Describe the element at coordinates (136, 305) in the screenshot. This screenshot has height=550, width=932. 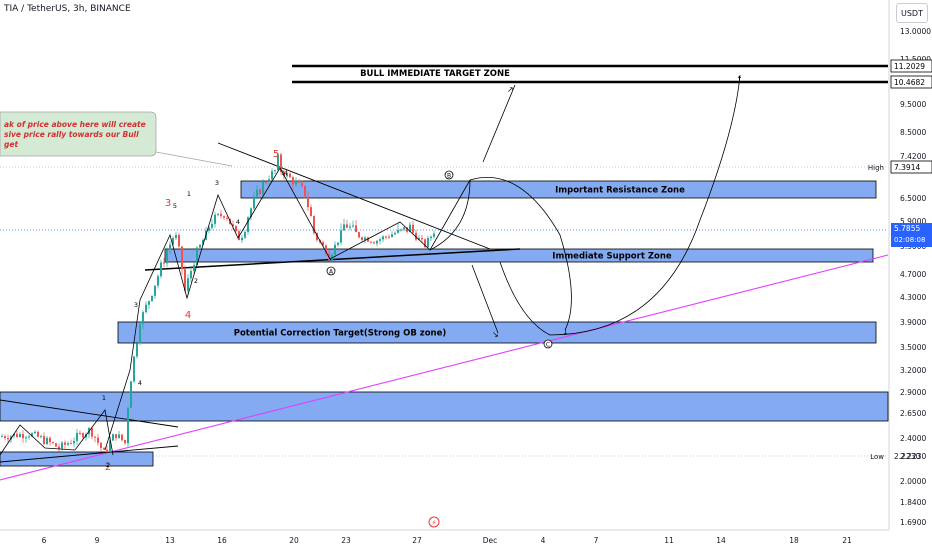
I see `wave-label-black: 3` at that location.